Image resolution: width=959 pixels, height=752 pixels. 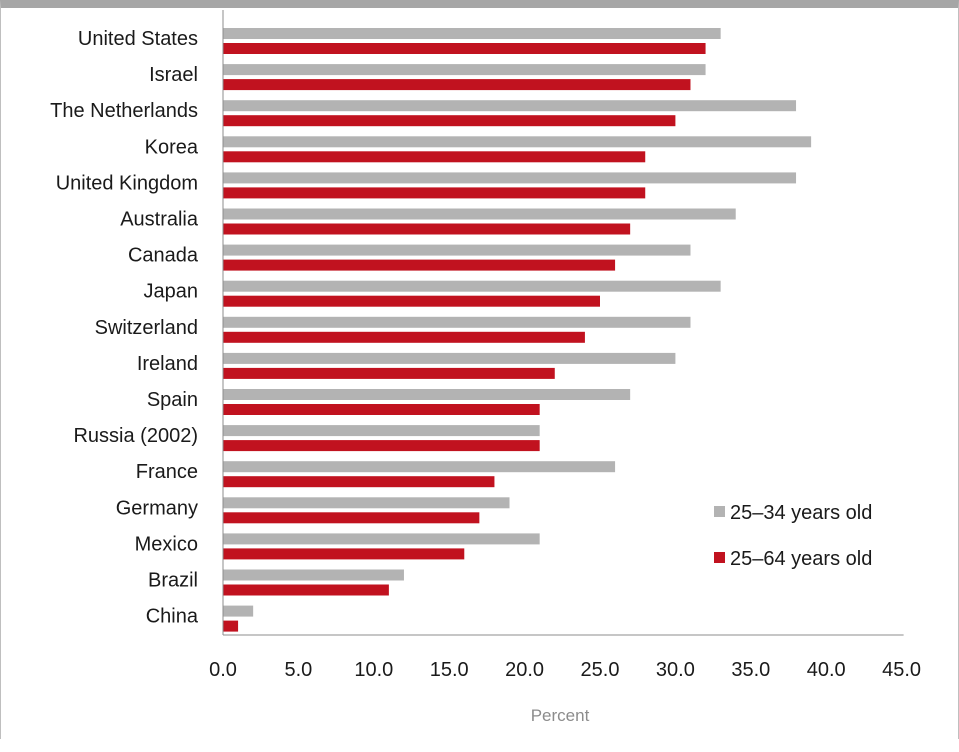 I want to click on x-tick-label: 45.0, so click(x=901, y=670).